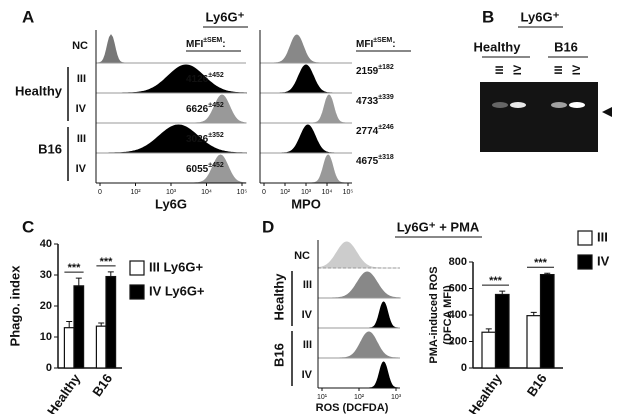 This screenshot has height=414, width=618. What do you see at coordinates (100, 192) in the screenshot?
I see `x-tick-label: 0` at bounding box center [100, 192].